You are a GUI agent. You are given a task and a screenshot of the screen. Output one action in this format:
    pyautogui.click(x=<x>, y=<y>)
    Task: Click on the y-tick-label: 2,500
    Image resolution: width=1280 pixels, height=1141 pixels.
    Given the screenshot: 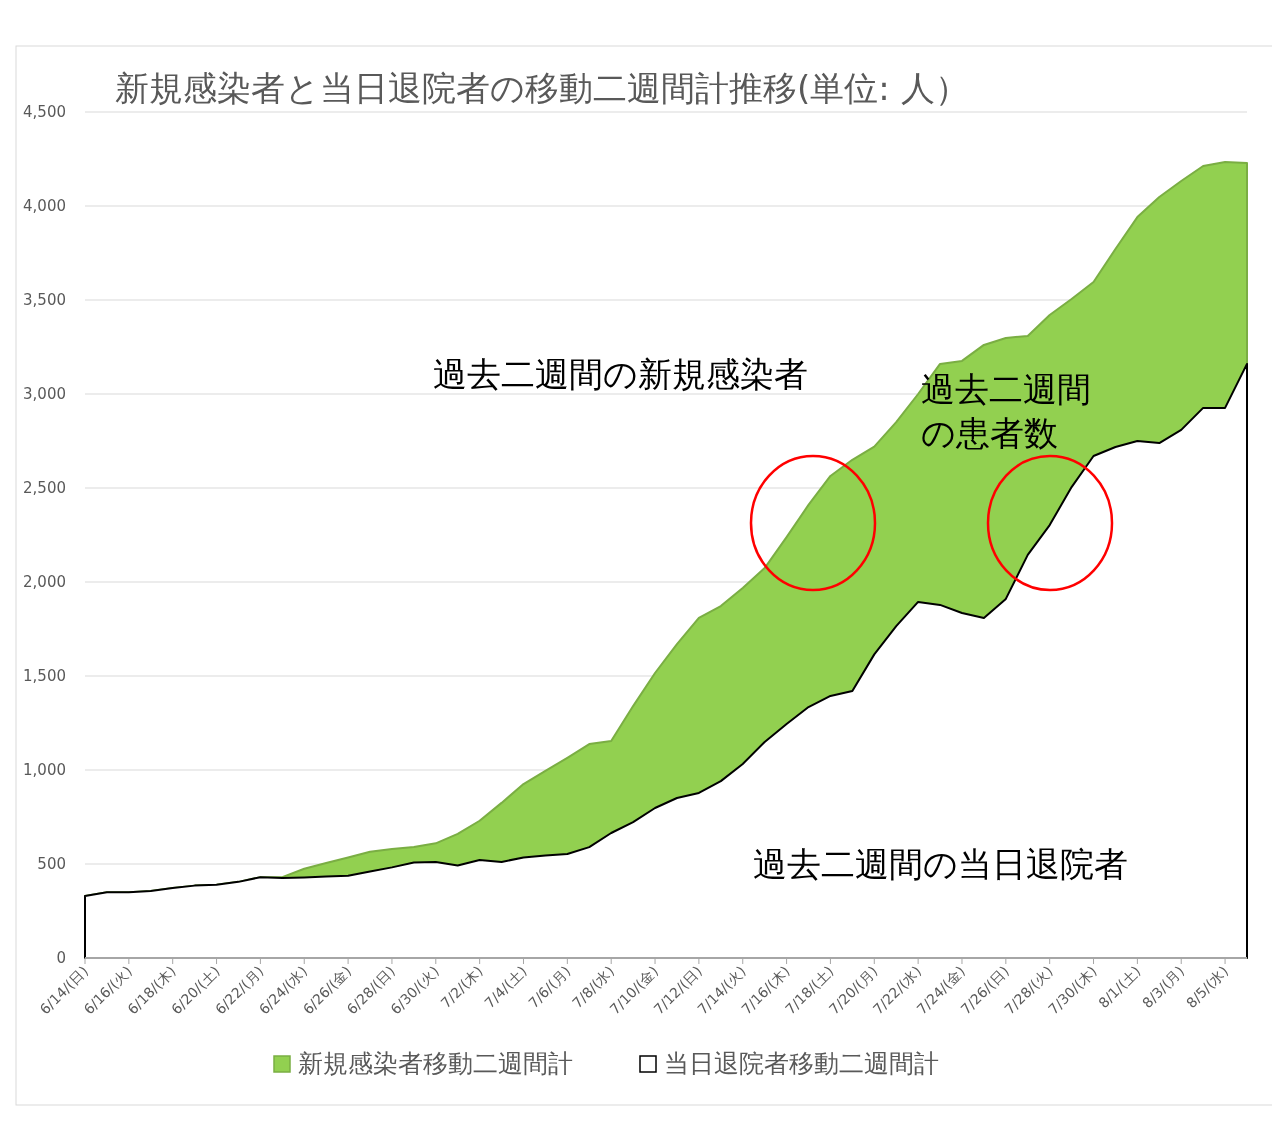 What is the action you would take?
    pyautogui.click(x=44, y=488)
    